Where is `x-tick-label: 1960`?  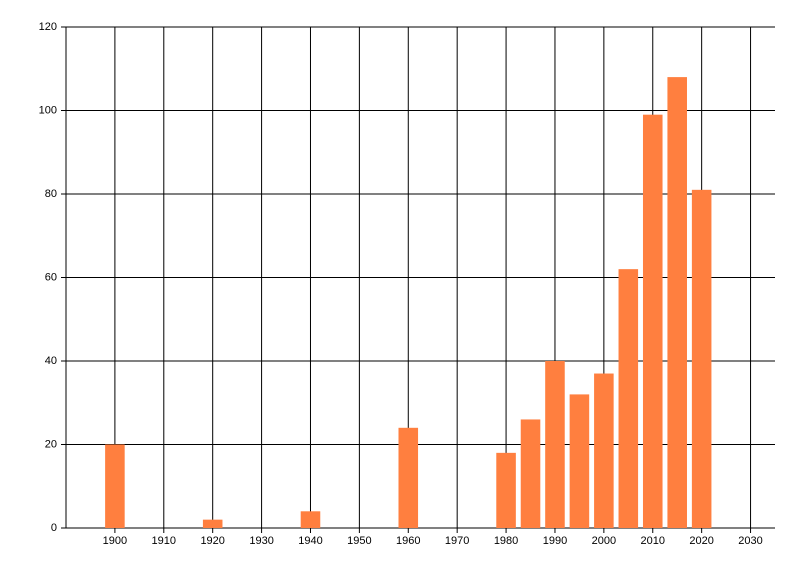 x-tick-label: 1960 is located at coordinates (408, 541).